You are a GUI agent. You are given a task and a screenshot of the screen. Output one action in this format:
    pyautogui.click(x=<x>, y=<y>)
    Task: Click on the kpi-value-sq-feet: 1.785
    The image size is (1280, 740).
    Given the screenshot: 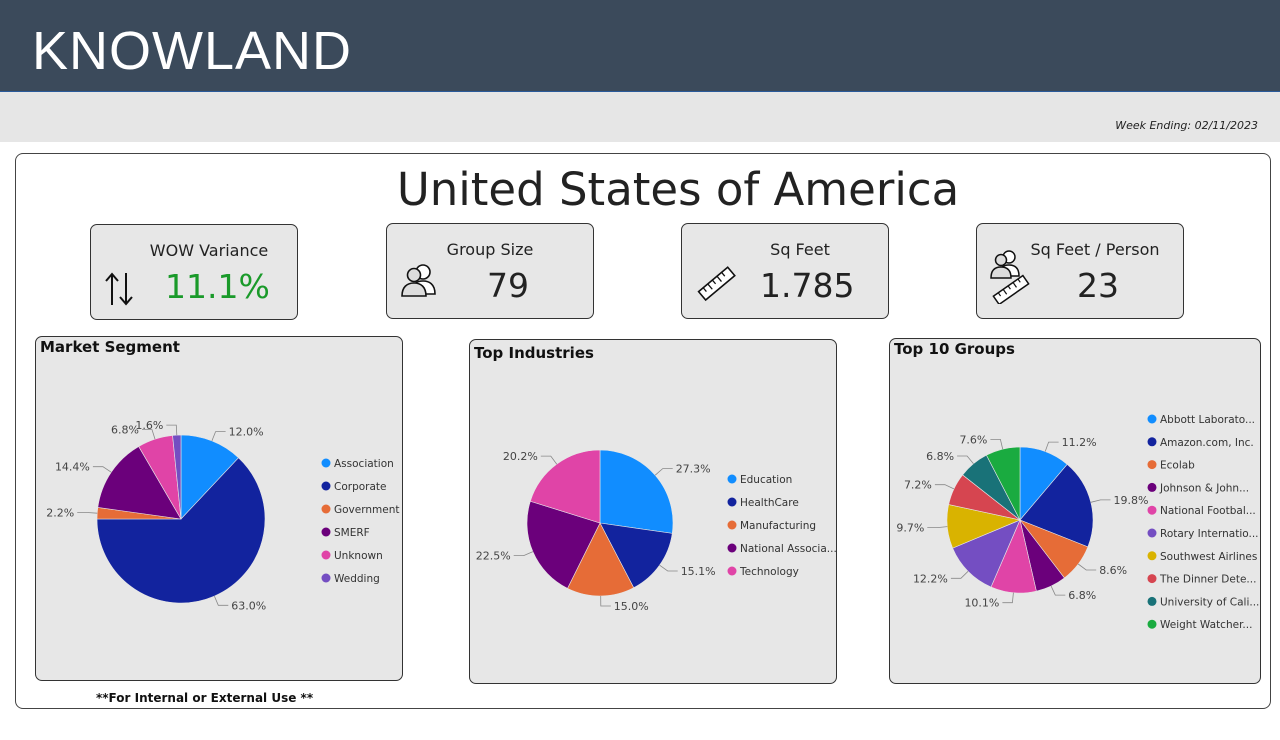 What is the action you would take?
    pyautogui.click(x=807, y=285)
    